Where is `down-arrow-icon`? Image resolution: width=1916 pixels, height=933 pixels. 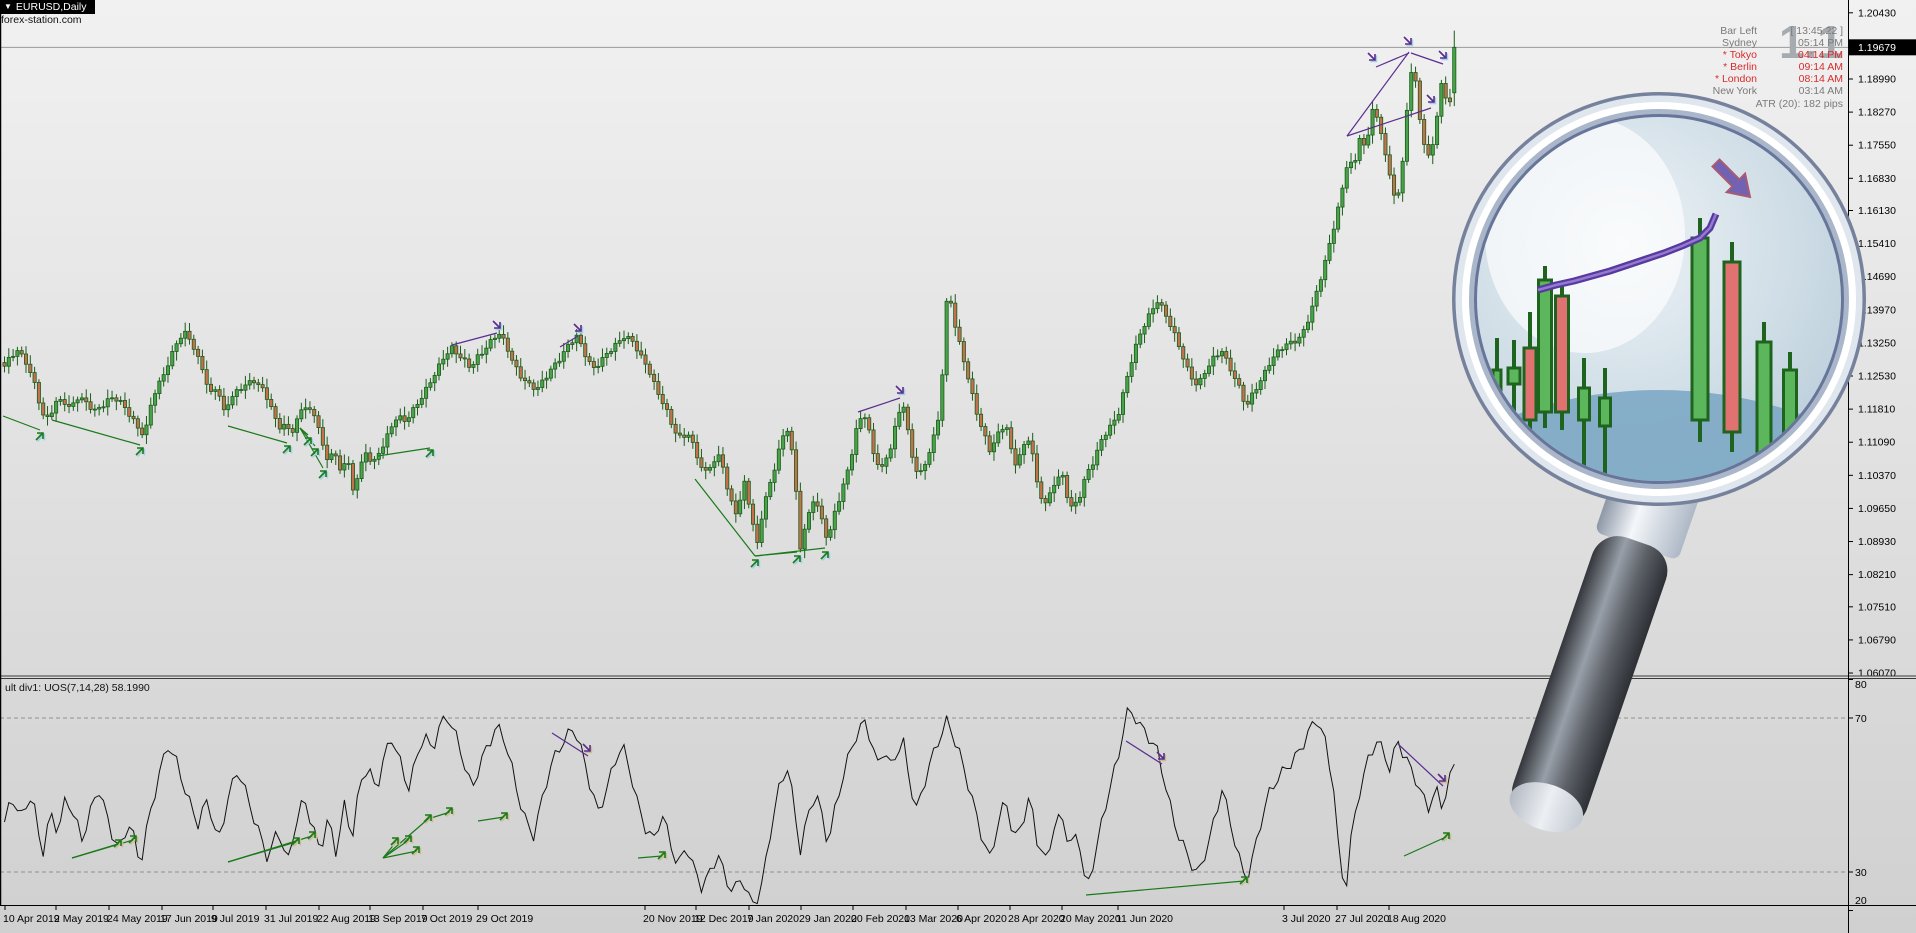
down-arrow-icon is located at coordinates (899, 389).